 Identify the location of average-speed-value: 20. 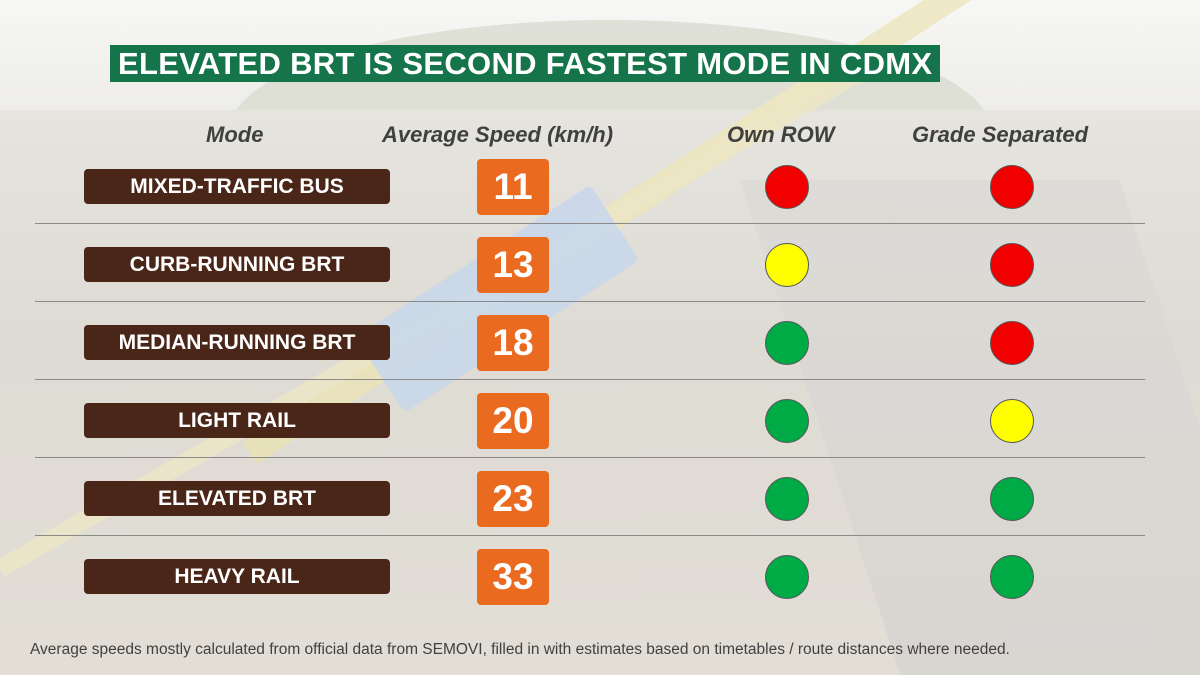
(513, 421).